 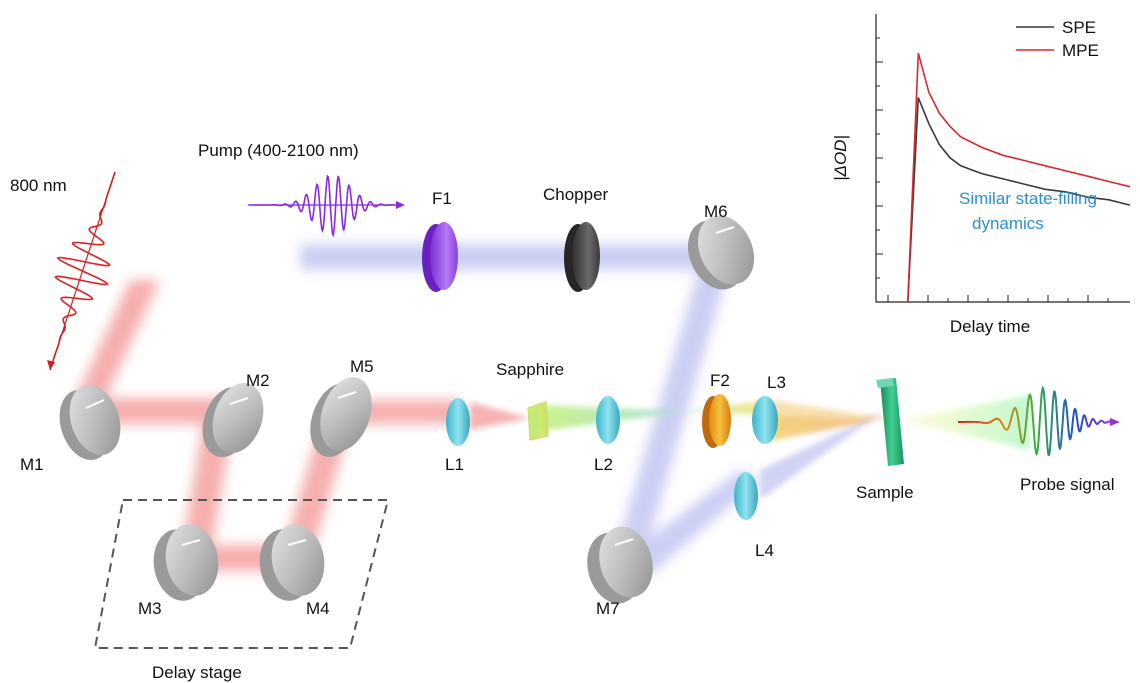 I want to click on mirror-M3, so click(x=186, y=562).